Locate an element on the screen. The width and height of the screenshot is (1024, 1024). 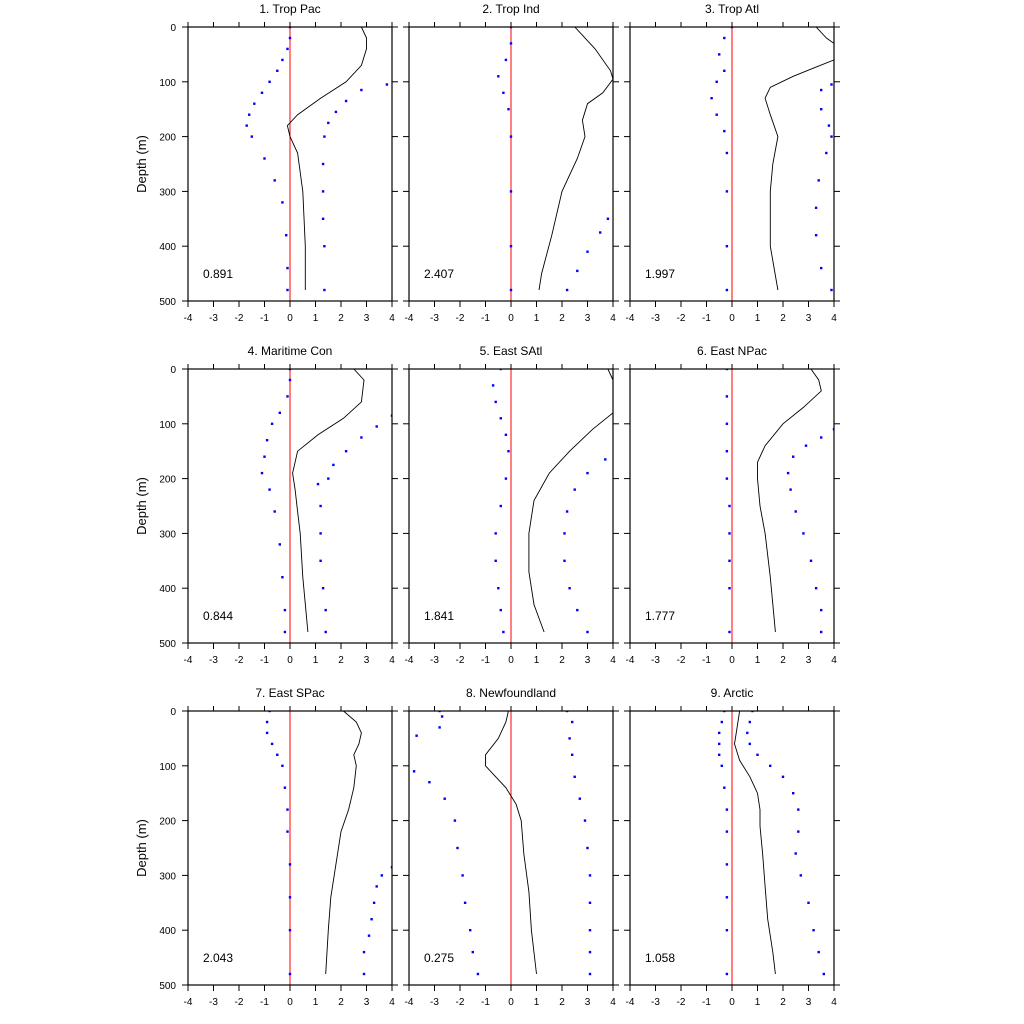
panel-6: -4 -3 -2 -1 0 1 2 3 4 6. East NPac 1.777 is located at coordinates (732, 505).